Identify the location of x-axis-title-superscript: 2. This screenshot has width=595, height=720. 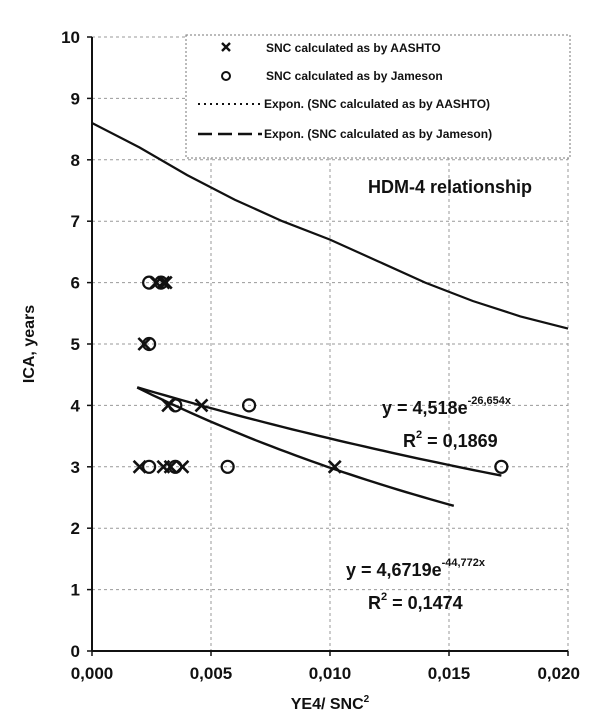
(367, 699).